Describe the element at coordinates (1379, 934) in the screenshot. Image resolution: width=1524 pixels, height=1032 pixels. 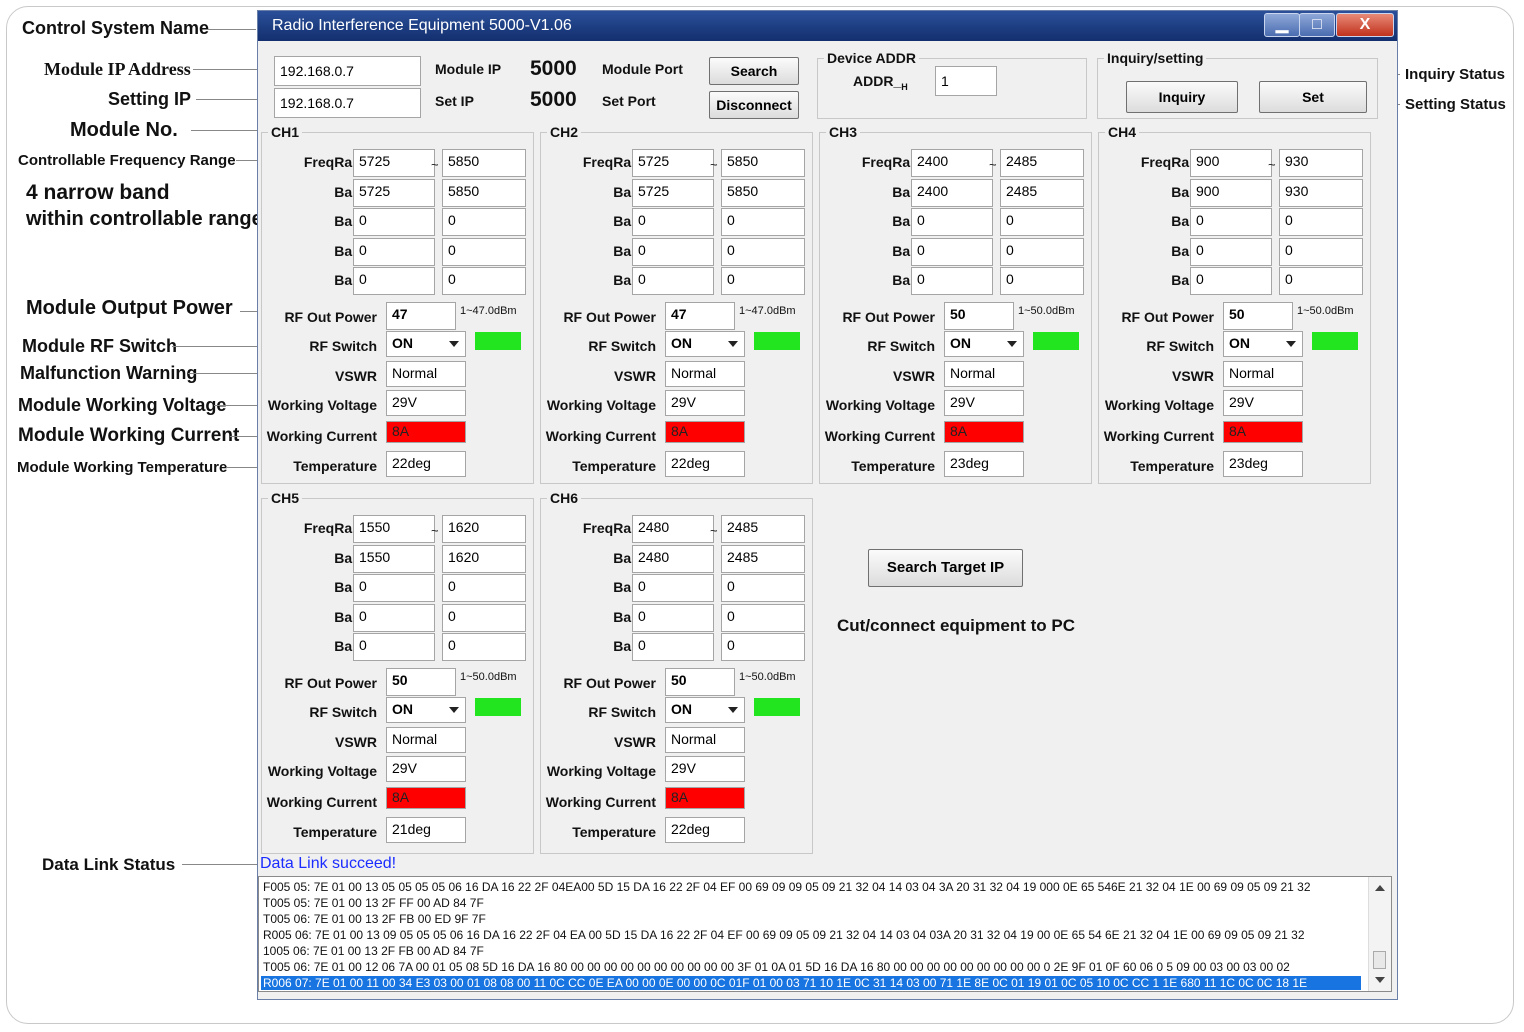
I see `log-scrollbar` at that location.